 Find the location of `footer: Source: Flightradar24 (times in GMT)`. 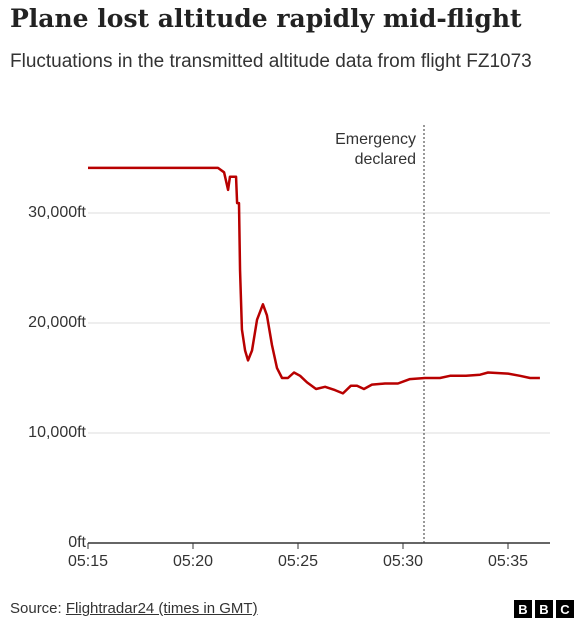

footer: Source: Flightradar24 (times in GMT) is located at coordinates (134, 608).